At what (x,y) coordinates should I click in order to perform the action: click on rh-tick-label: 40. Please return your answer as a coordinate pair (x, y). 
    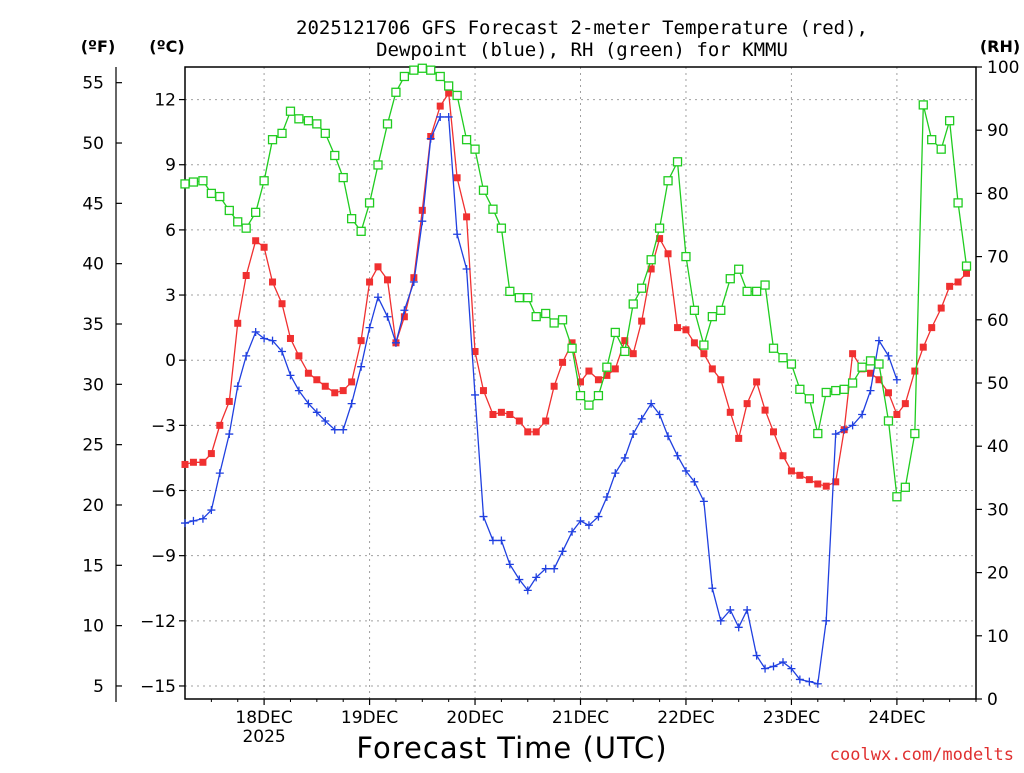
    Looking at the image, I should click on (998, 447).